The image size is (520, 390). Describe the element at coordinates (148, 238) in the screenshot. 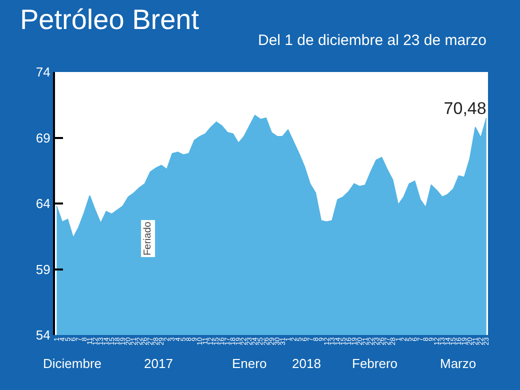

I see `annotation: Feriado` at that location.